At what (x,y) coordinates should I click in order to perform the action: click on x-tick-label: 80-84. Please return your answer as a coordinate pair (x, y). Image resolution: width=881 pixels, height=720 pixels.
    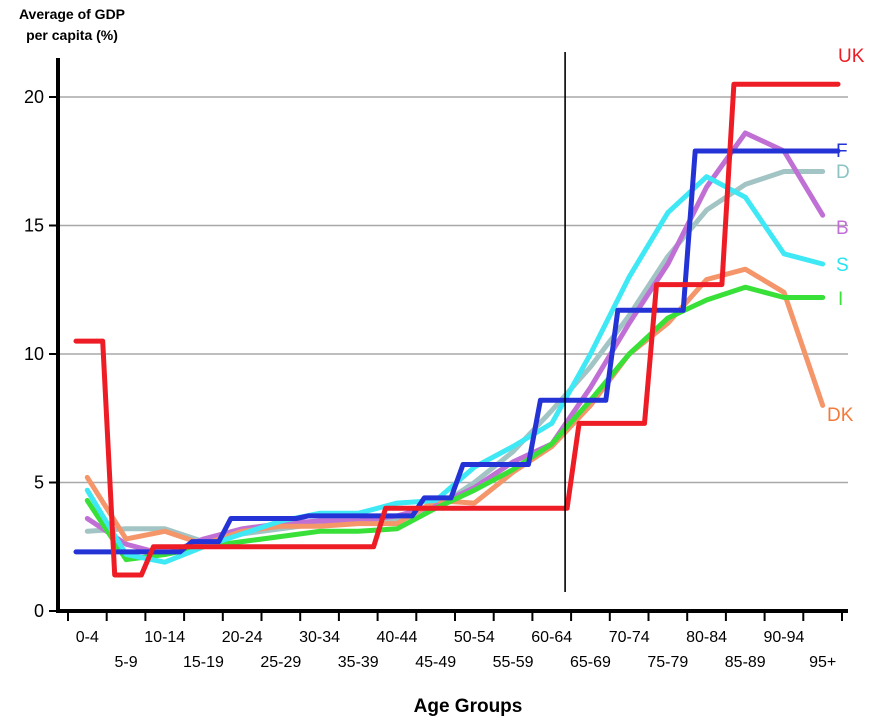
    Looking at the image, I should click on (706, 637).